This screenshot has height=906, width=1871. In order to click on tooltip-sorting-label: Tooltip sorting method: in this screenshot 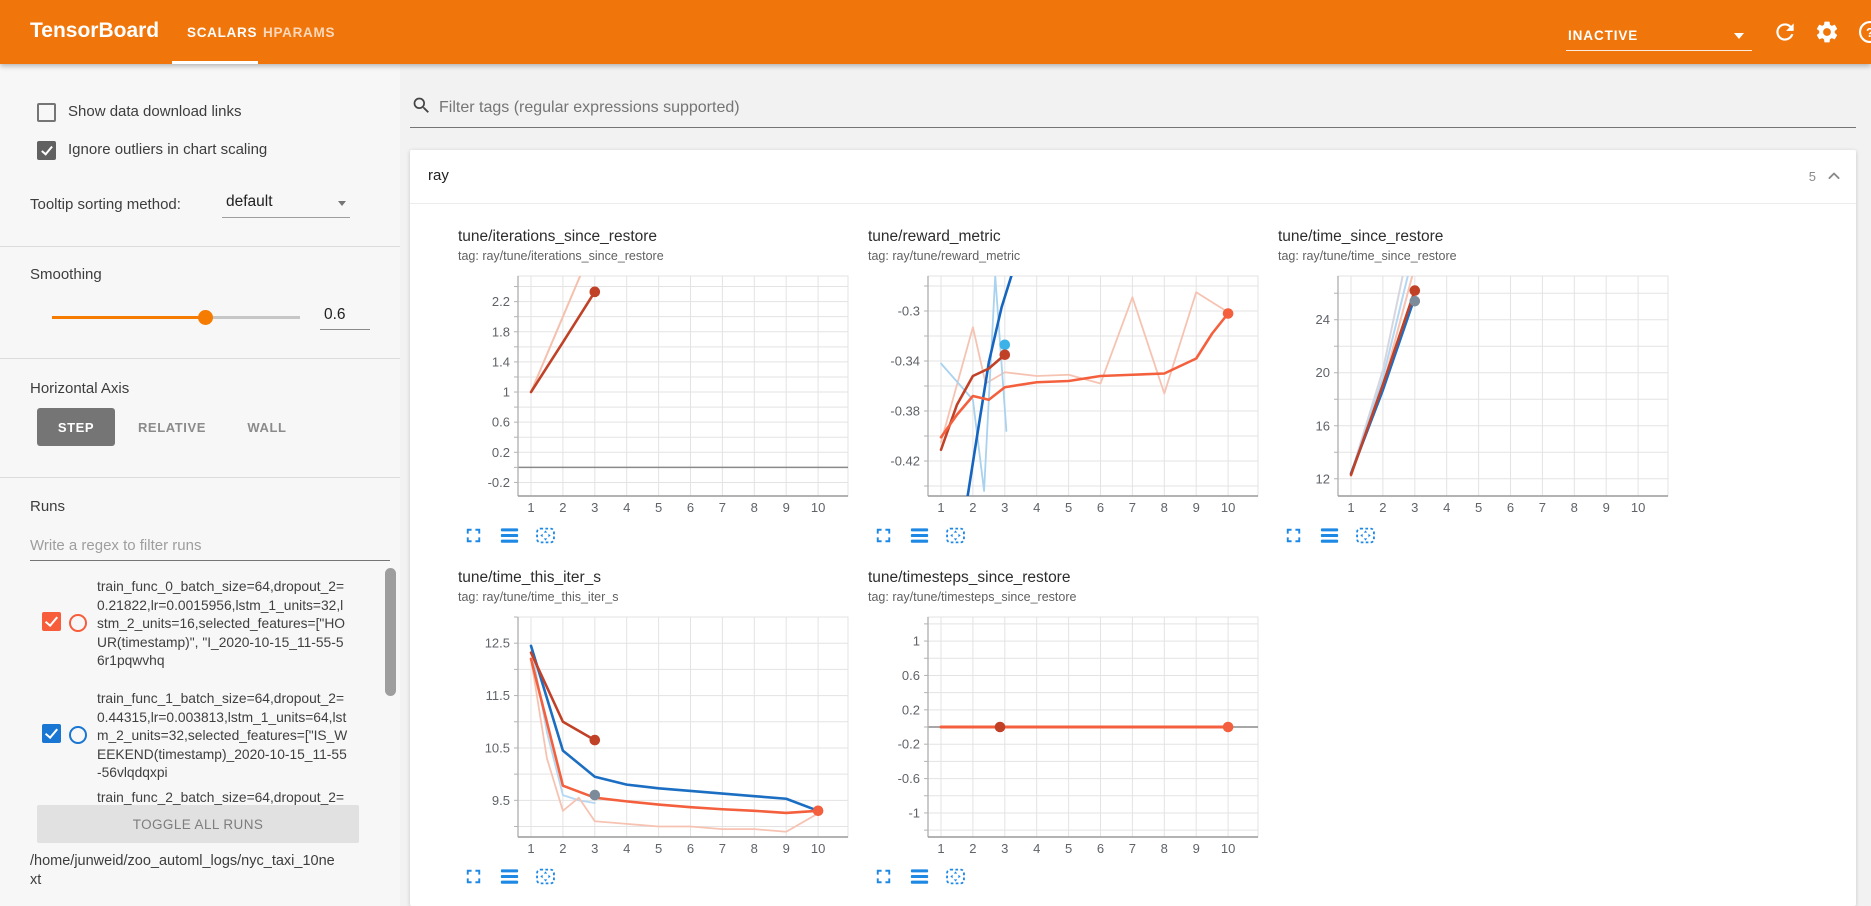, I will do `click(105, 204)`.